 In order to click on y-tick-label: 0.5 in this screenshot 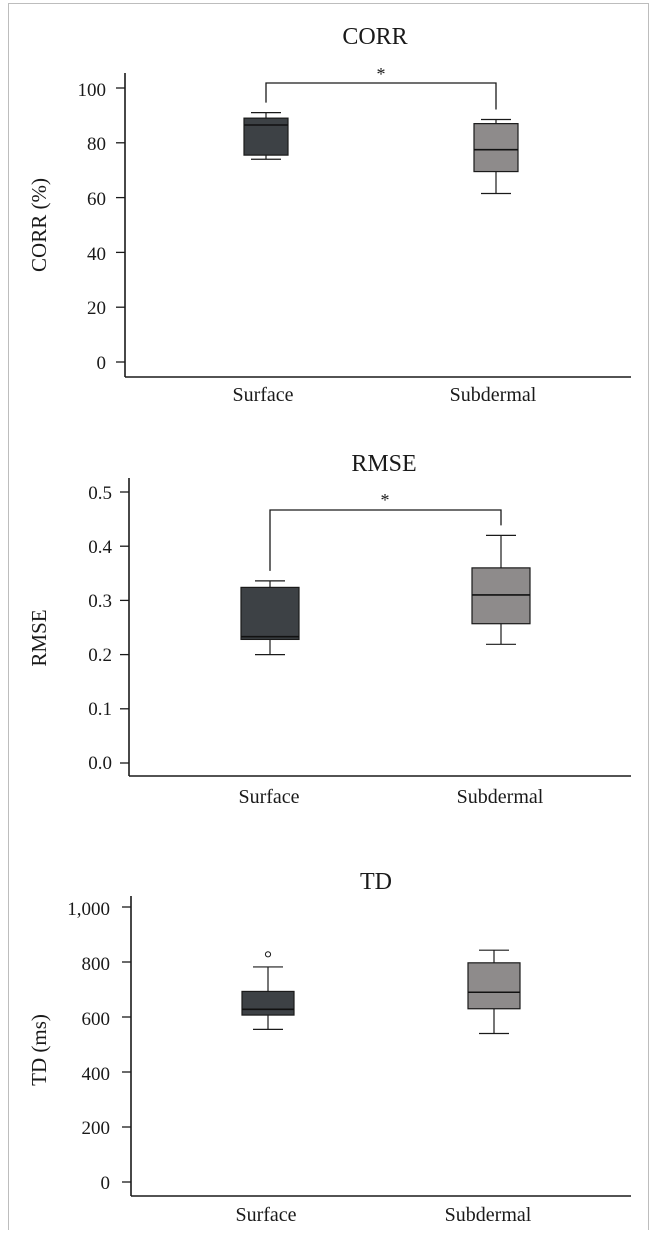, I will do `click(100, 493)`.